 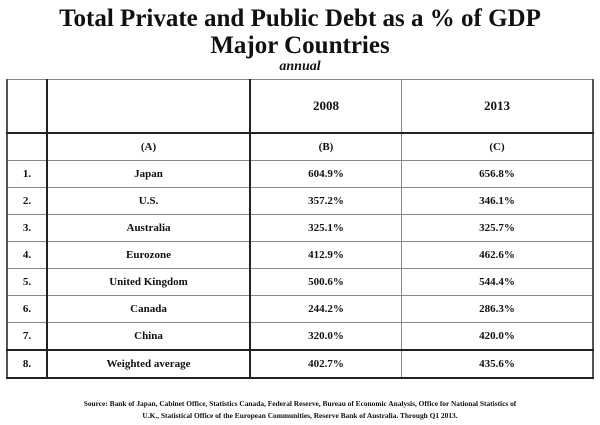 I want to click on country-name: Japan, so click(x=148, y=174).